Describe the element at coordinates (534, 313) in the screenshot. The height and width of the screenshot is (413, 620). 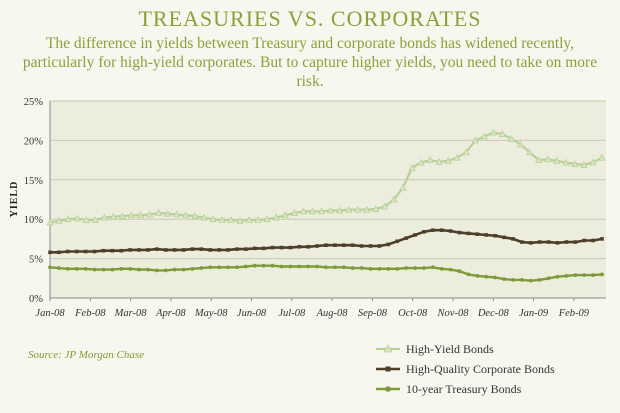
I see `x-tick-label: Jan-09` at that location.